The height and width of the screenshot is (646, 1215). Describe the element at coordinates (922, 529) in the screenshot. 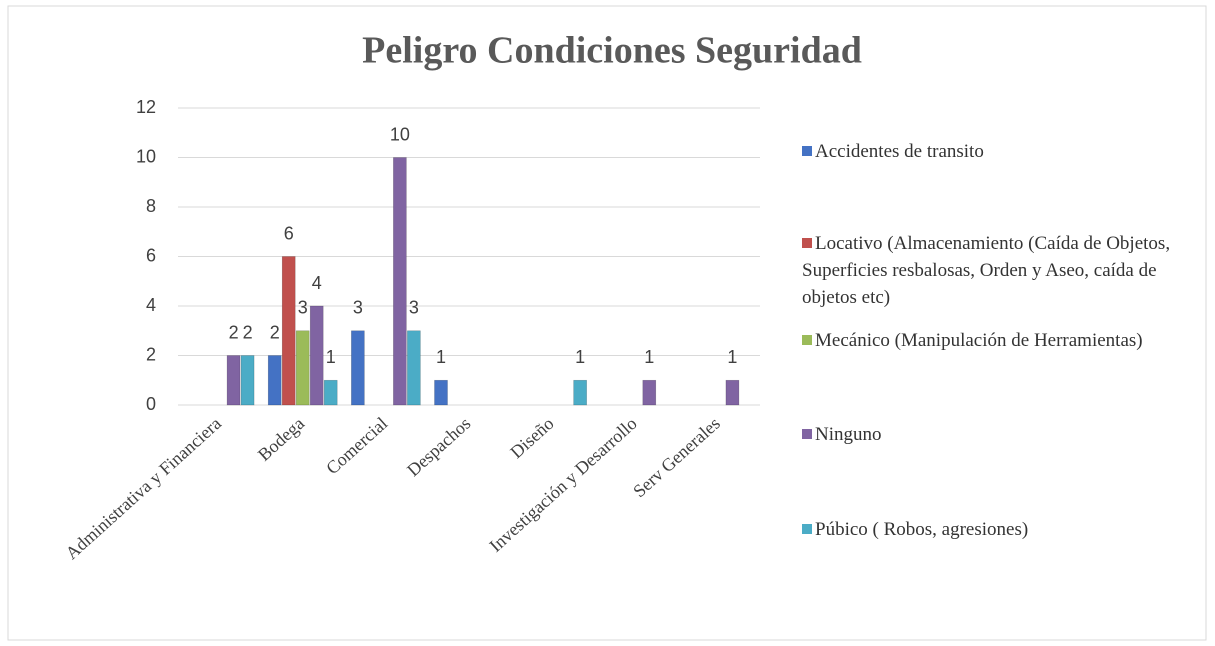

I see `legend-label: Púbico ( Robos, agresiones)` at that location.